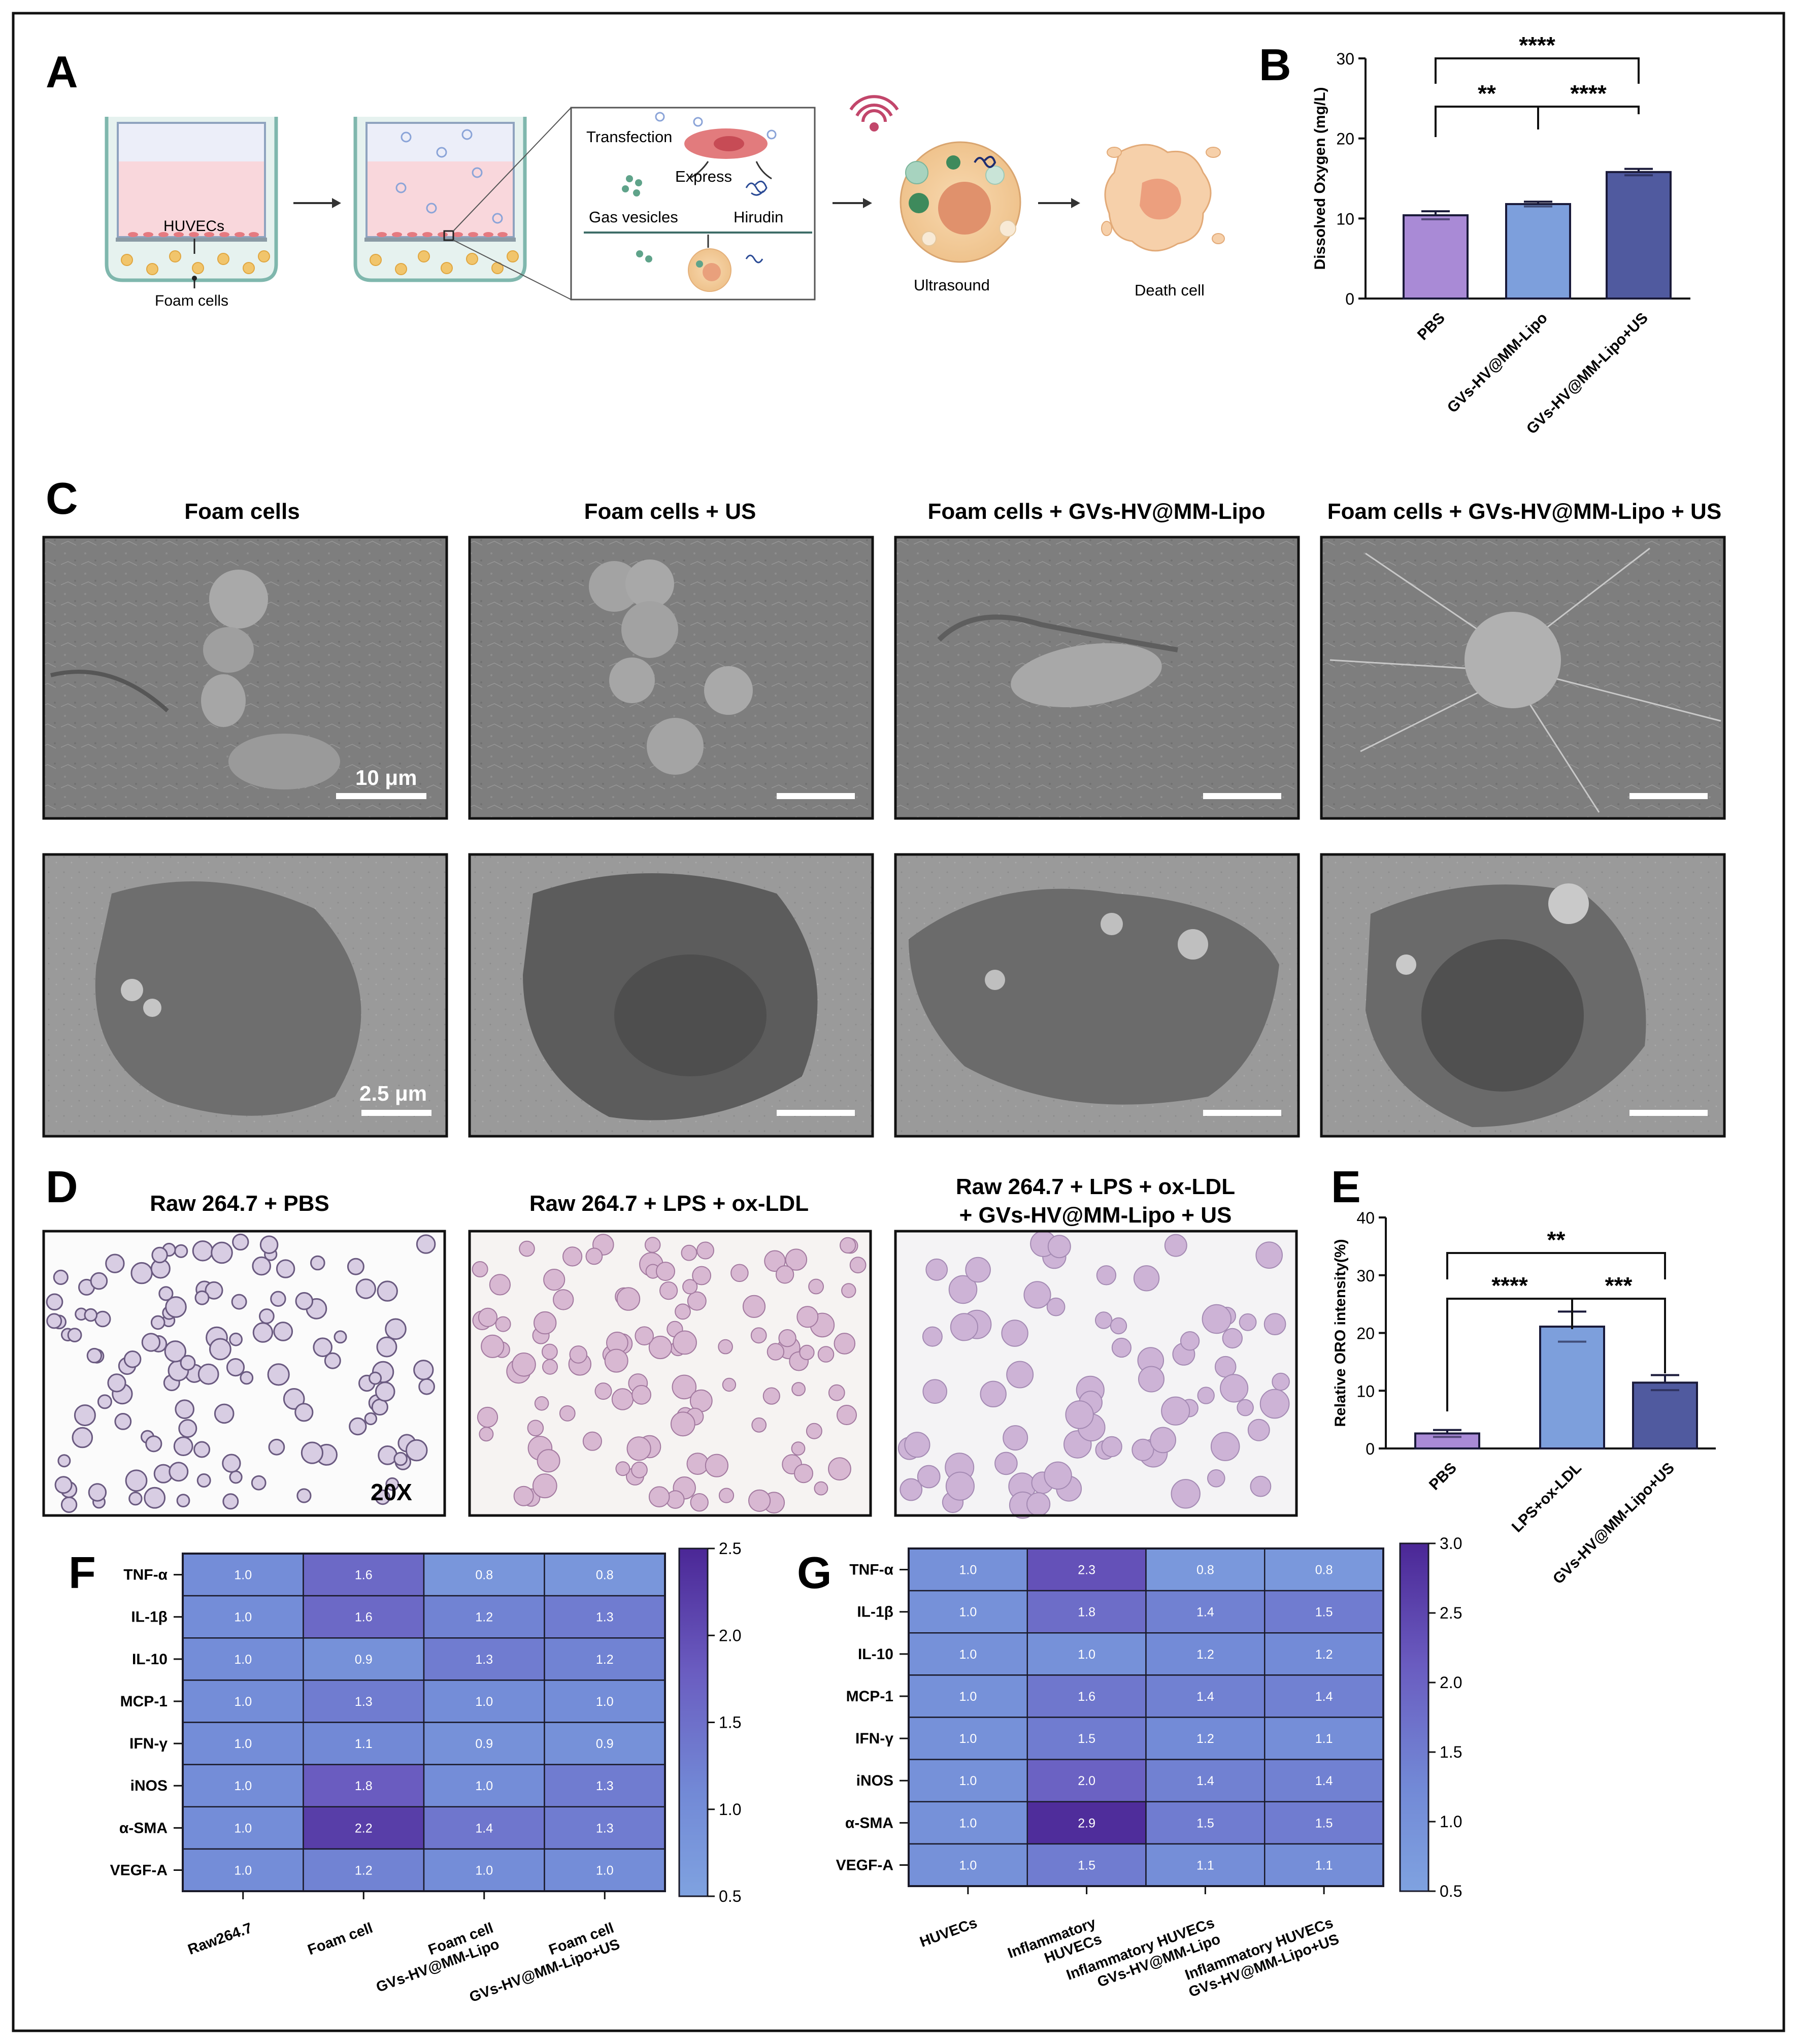 The image size is (1797, 2044). I want to click on heatmap-g-colorbar-tick-label: 2.5, so click(1451, 1613).